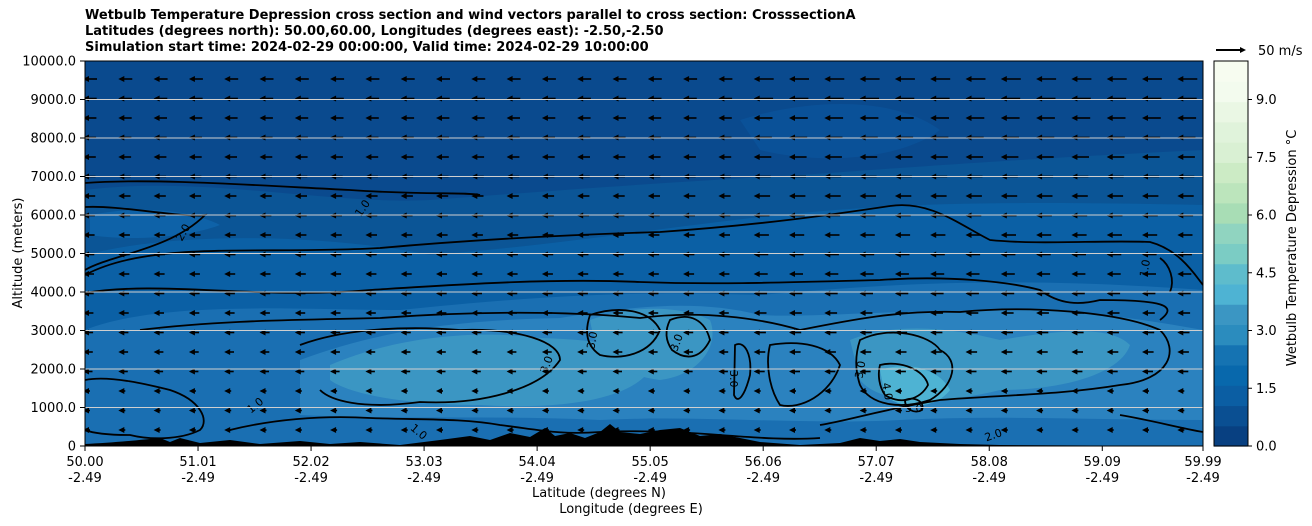  I want to click on contour-3-0-right, so click(904, 368).